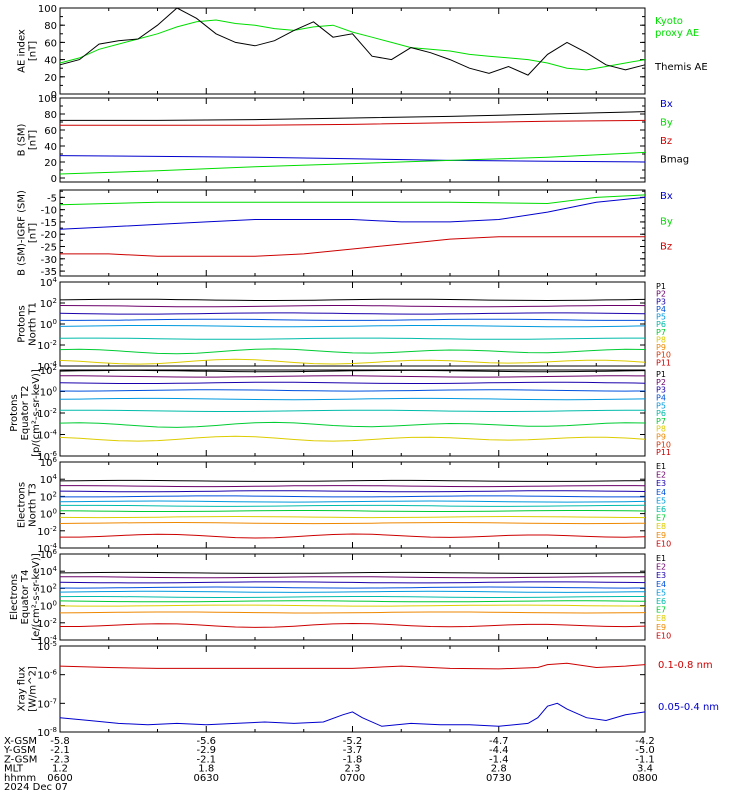 The height and width of the screenshot is (804, 750). I want to click on legend-protons_equator-0: P1, so click(661, 374).